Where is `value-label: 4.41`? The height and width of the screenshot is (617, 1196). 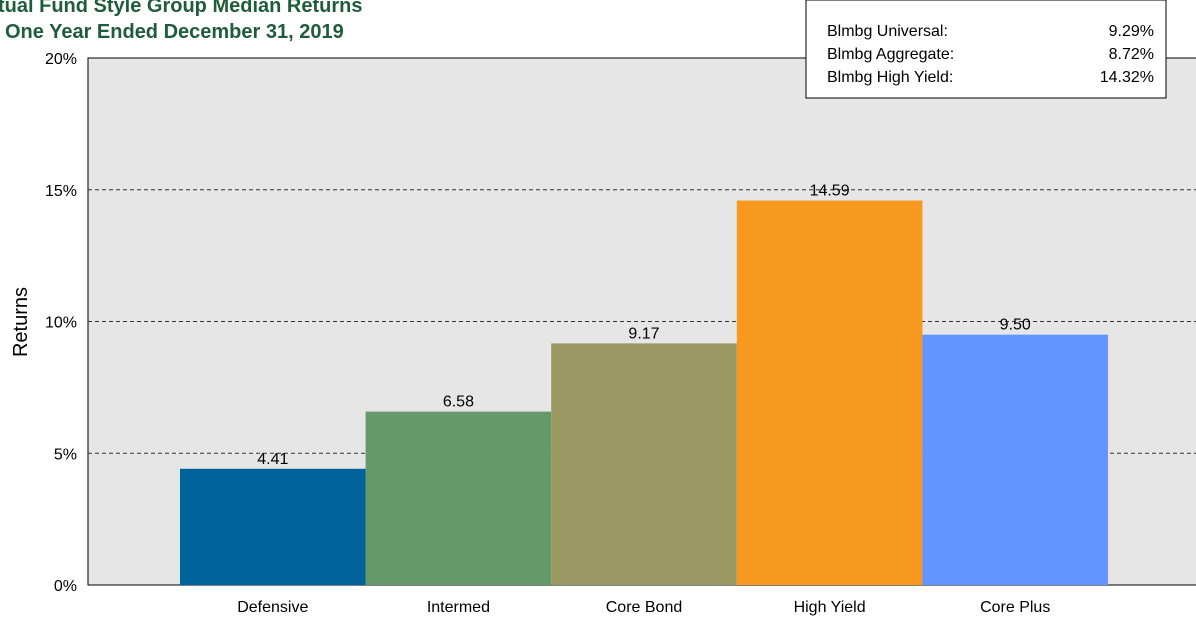 value-label: 4.41 is located at coordinates (272, 459).